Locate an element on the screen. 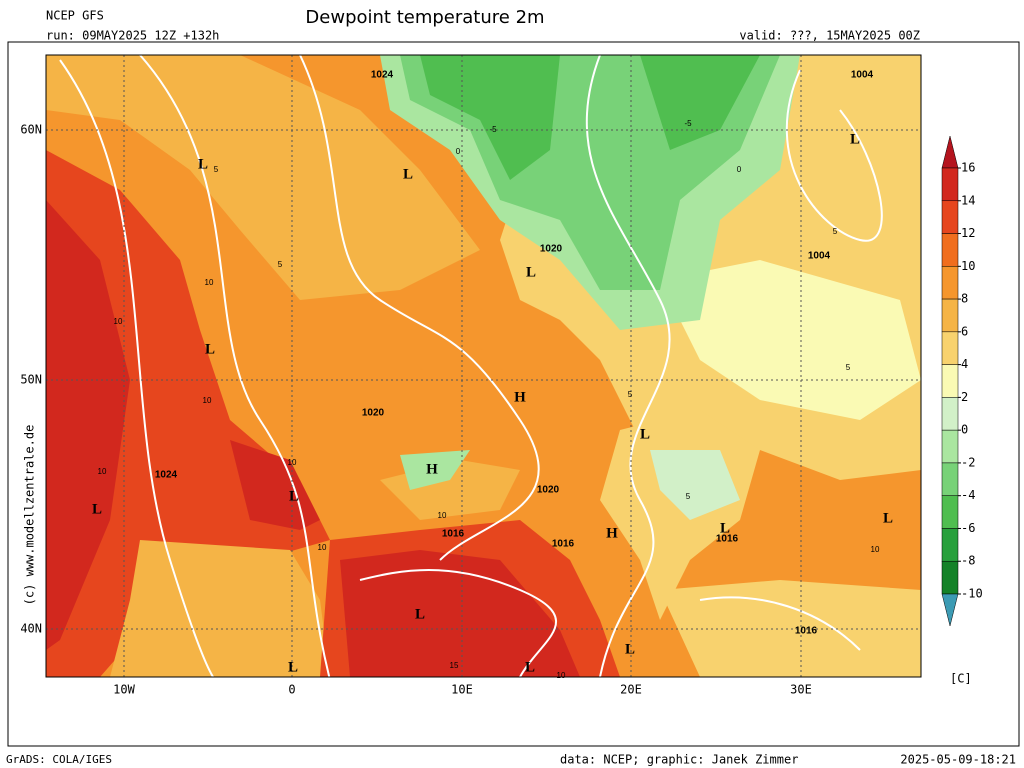  model-name: NCEP GFS is located at coordinates (75, 16).